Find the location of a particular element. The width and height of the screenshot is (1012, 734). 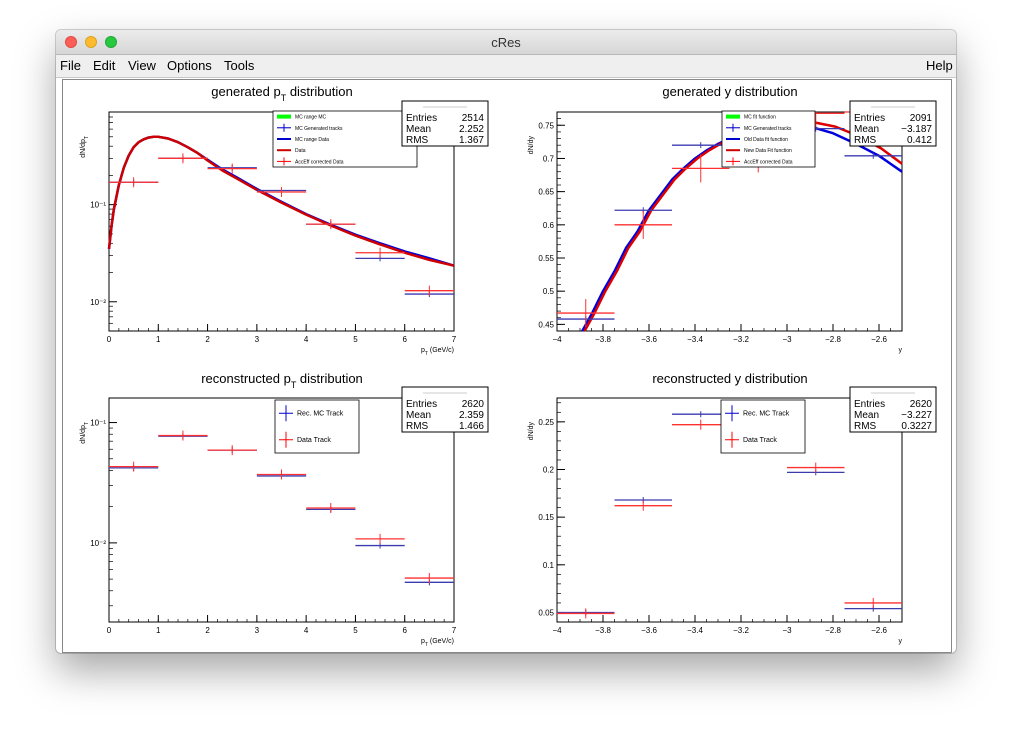

plot-title: generated y distribution is located at coordinates (729, 91).